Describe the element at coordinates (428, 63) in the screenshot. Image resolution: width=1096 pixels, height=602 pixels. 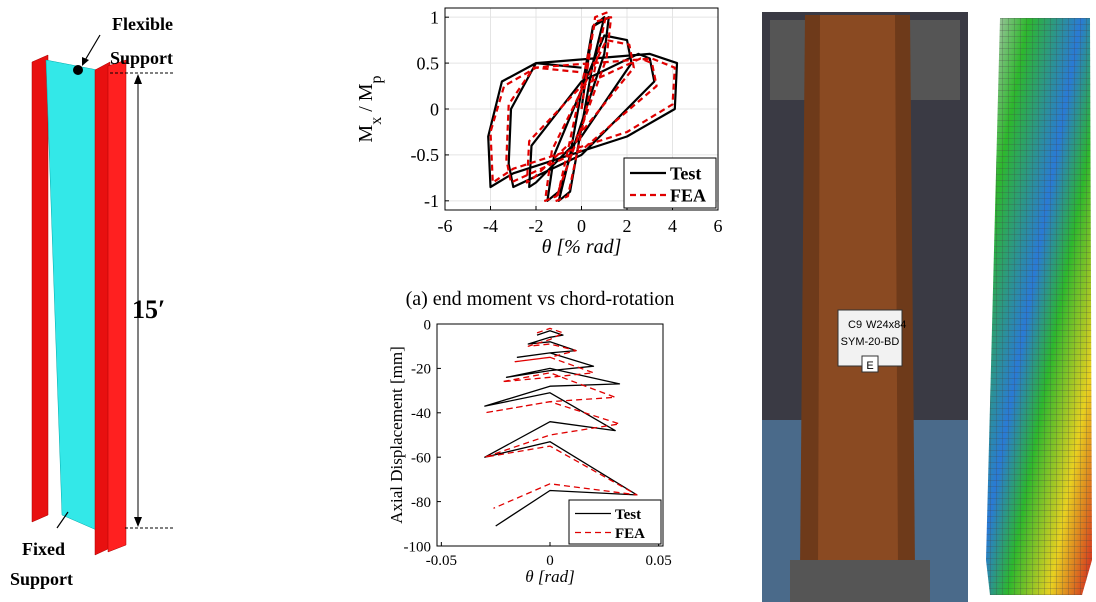
I see `y-tick-label: 0.5` at that location.